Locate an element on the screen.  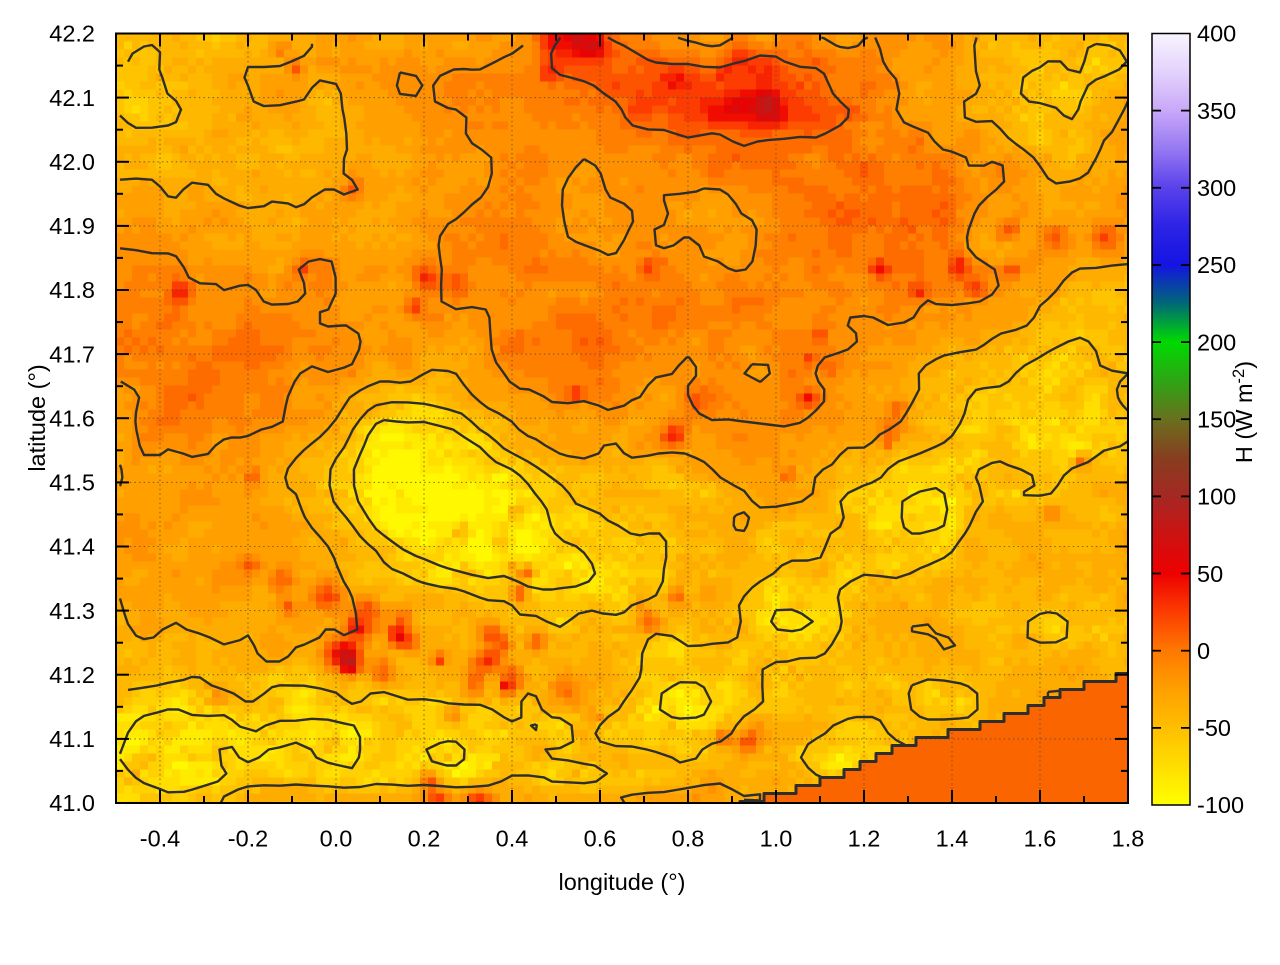
svg-text: 0.8 is located at coordinates (688, 839).